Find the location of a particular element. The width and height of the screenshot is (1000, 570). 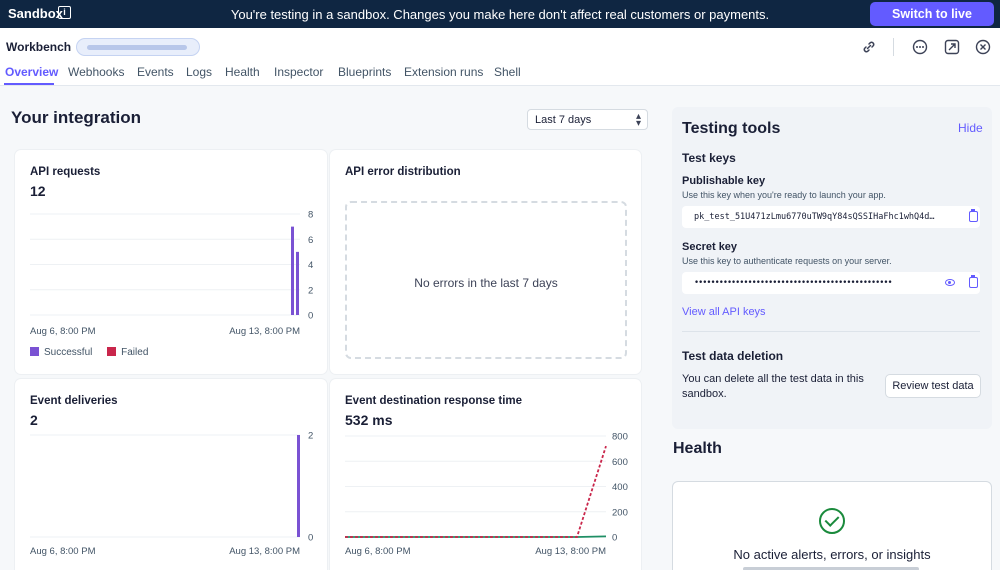

chart-legend: Successful Failed is located at coordinates (89, 352).